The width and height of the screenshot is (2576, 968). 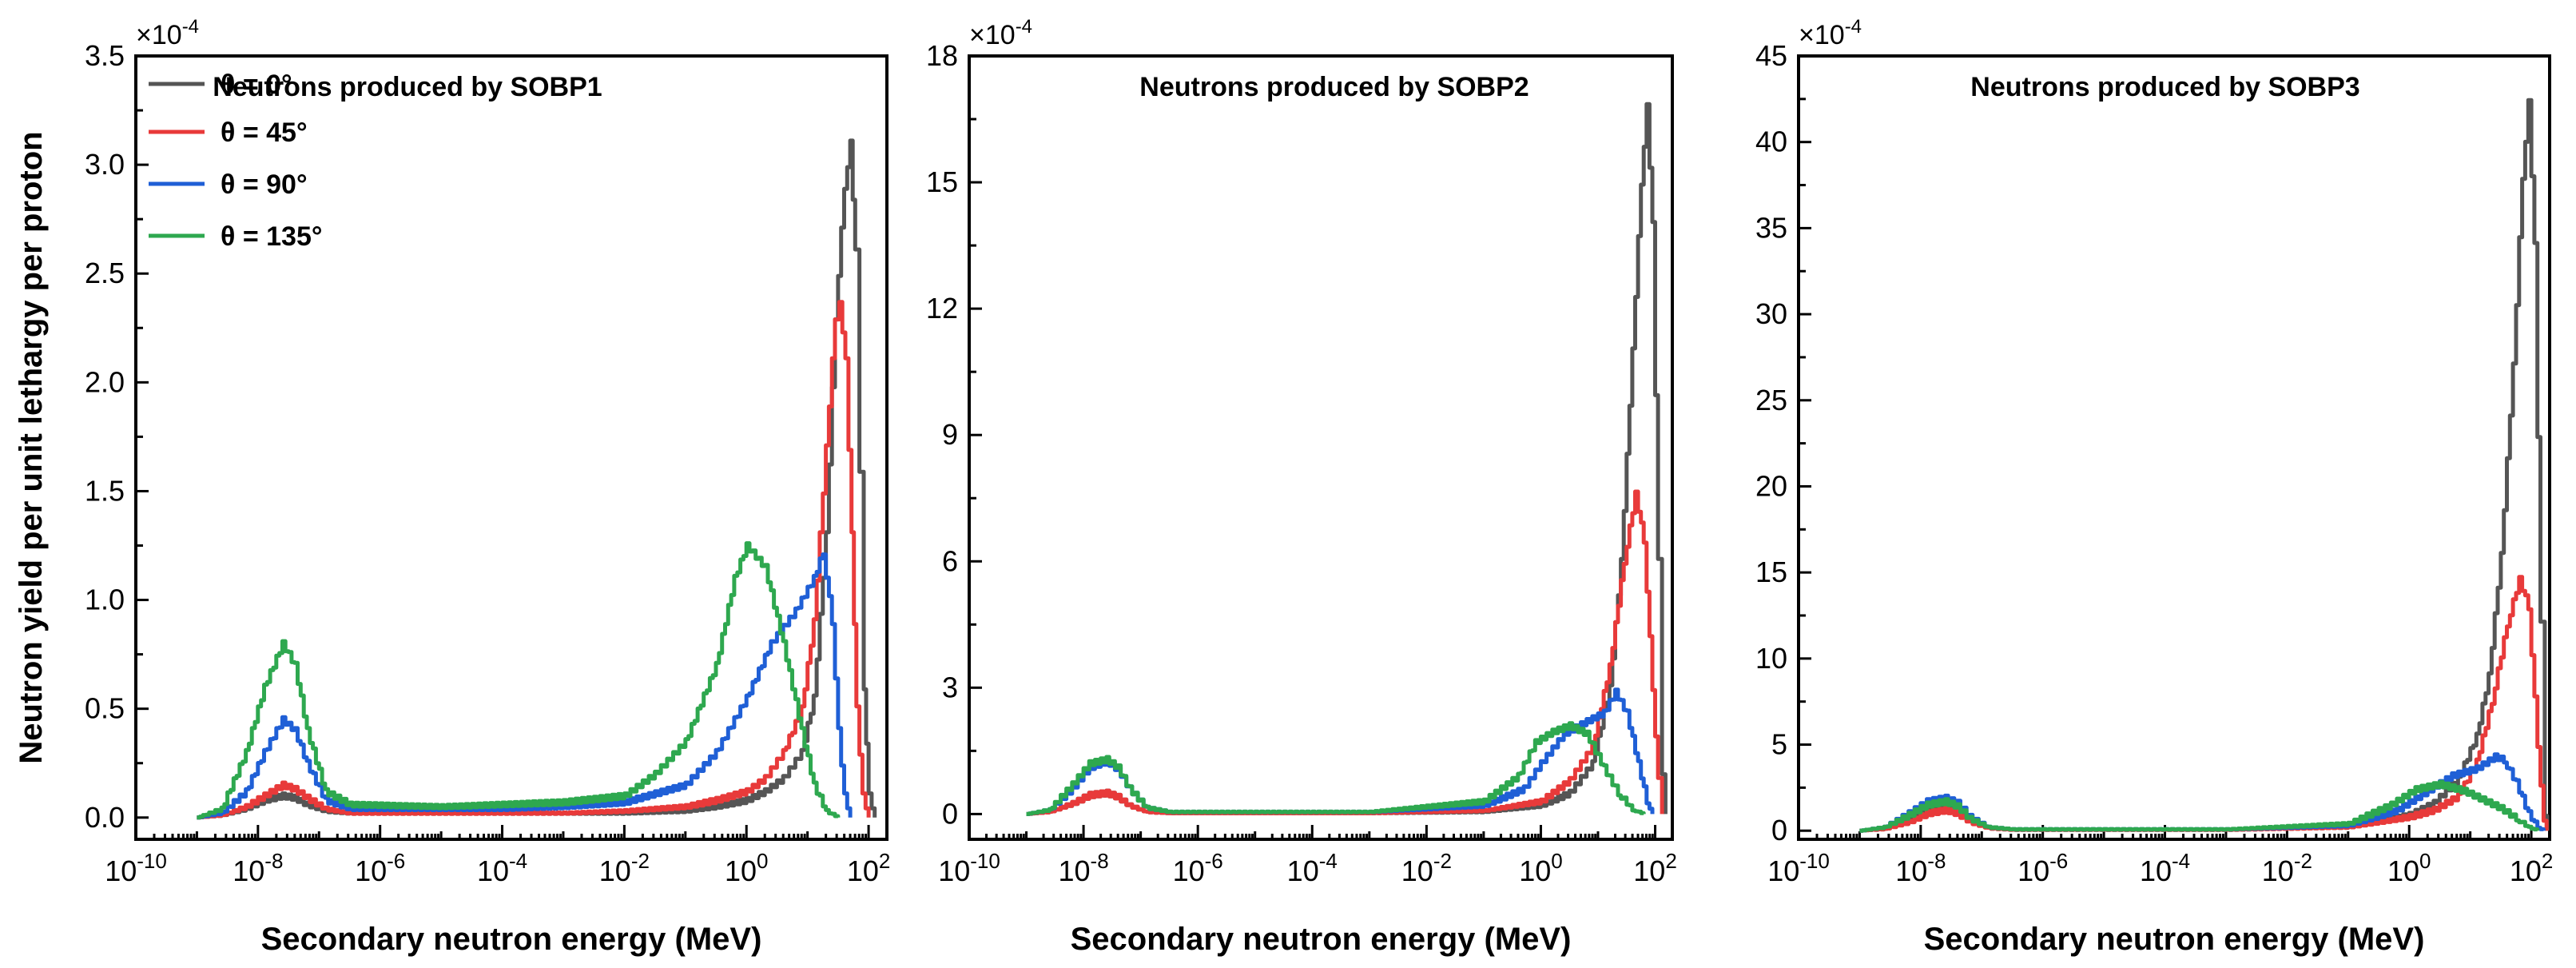 I want to click on y-tick-label: 3.5, so click(x=105, y=55).